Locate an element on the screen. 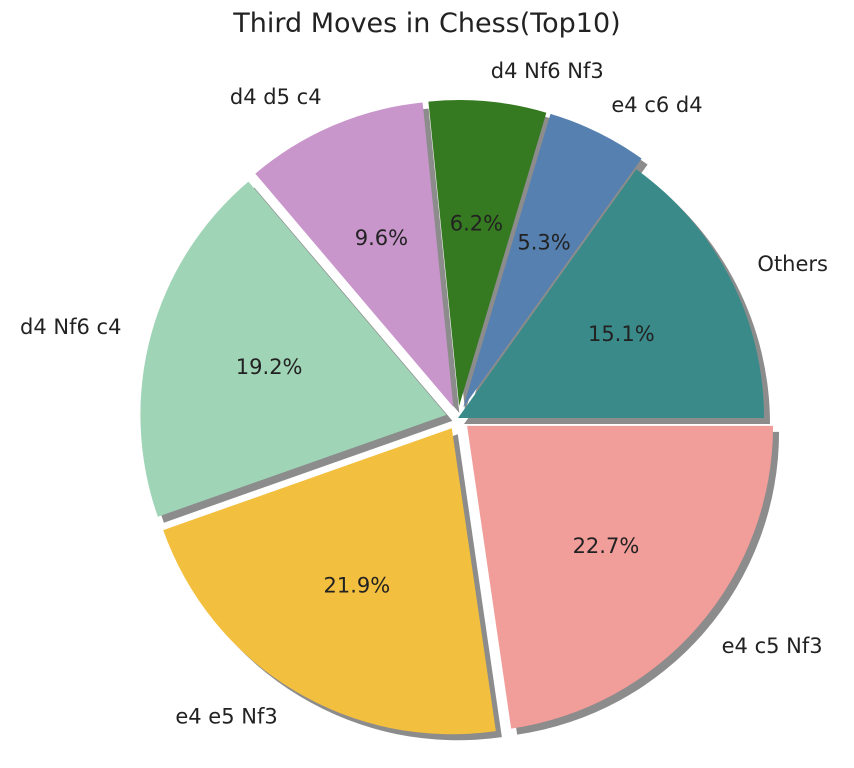  slice-label-others: Others is located at coordinates (792, 264).